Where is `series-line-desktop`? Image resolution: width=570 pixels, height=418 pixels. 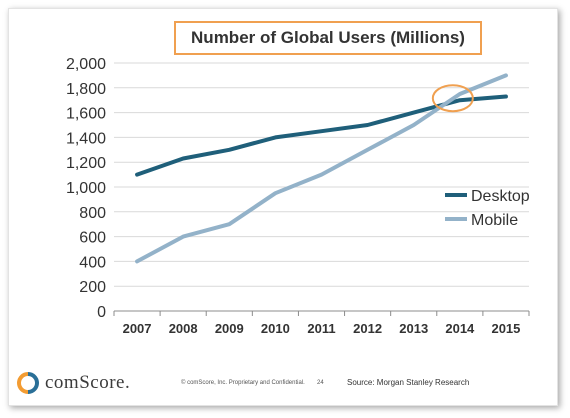 series-line-desktop is located at coordinates (321, 135).